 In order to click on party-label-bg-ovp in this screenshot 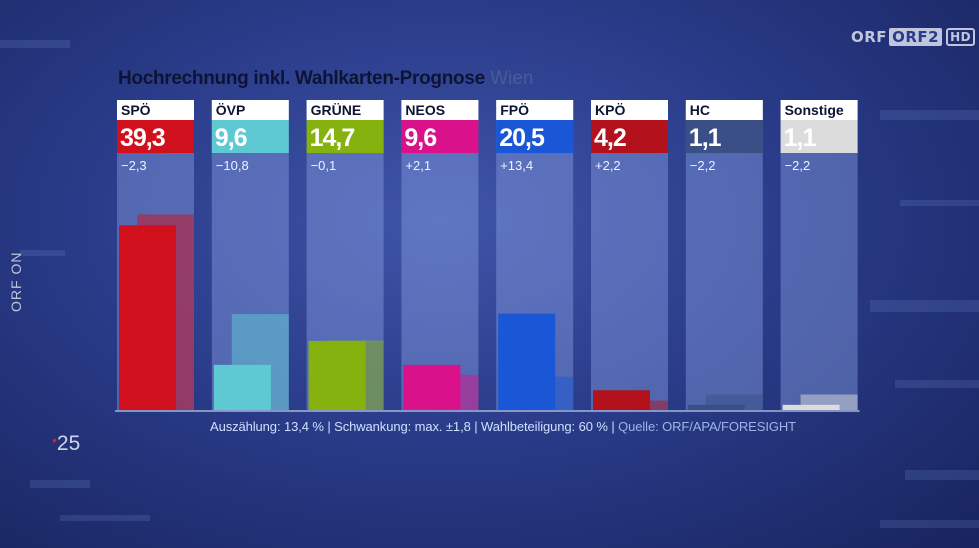, I will do `click(250, 110)`.